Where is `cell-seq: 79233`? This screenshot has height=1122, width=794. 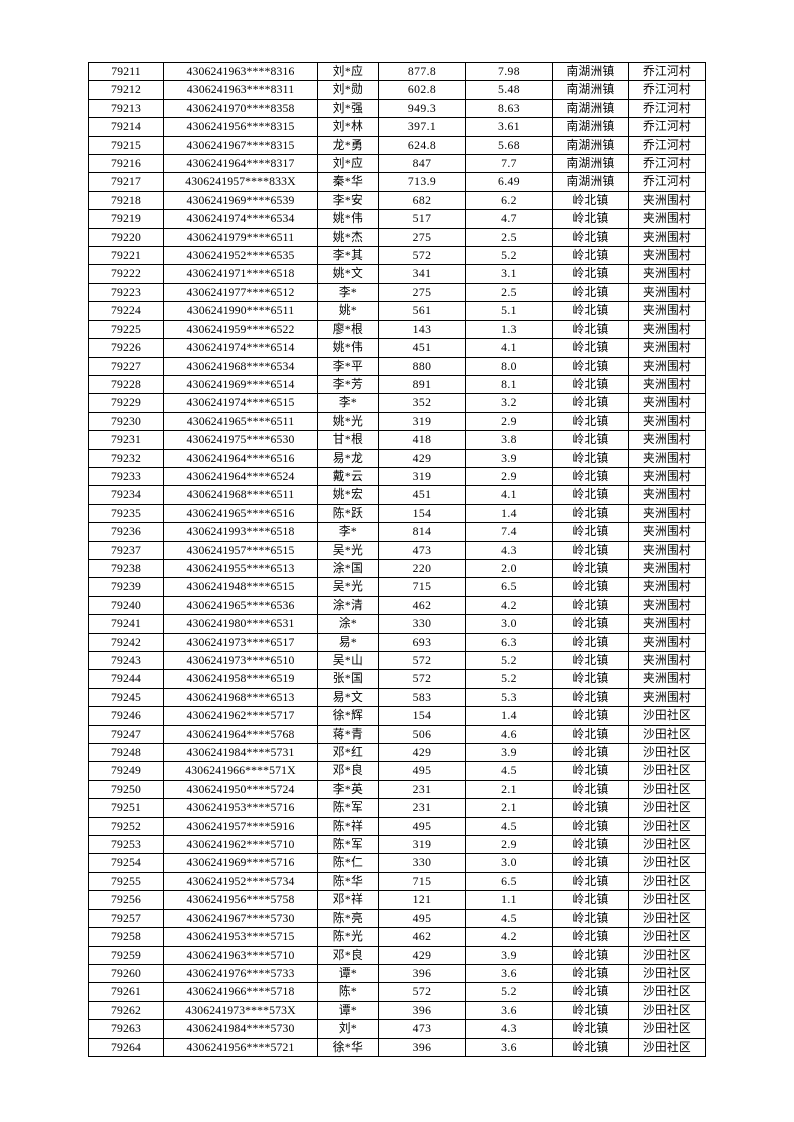
cell-seq: 79233 is located at coordinates (126, 476).